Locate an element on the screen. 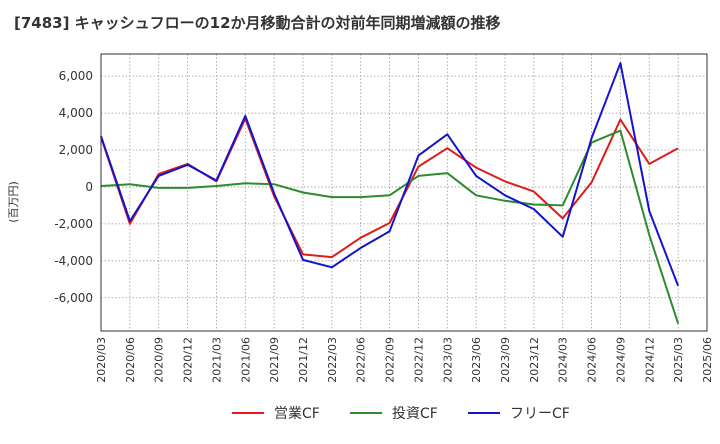 The width and height of the screenshot is (720, 444). x-tick-label: 2025/03 is located at coordinates (678, 360).